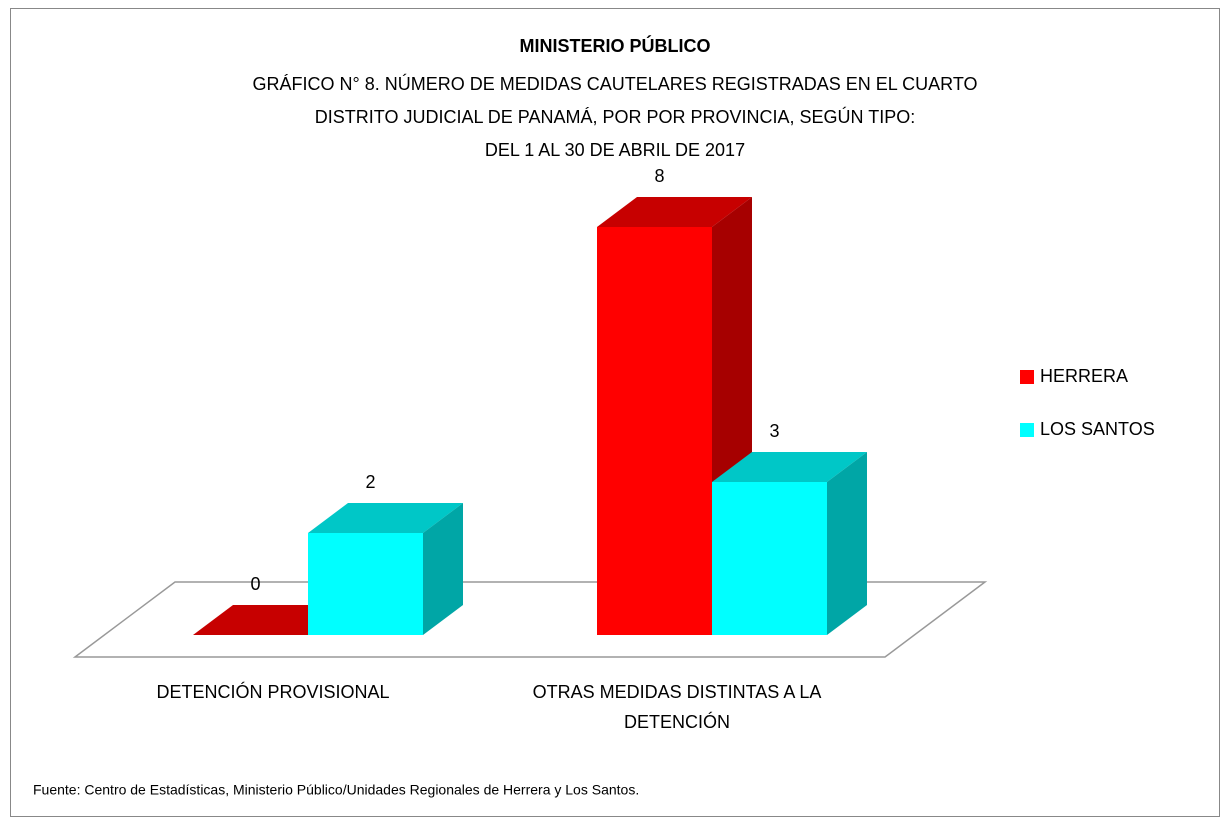  Describe the element at coordinates (1084, 376) in the screenshot. I see `legend-label: HERRERA` at that location.